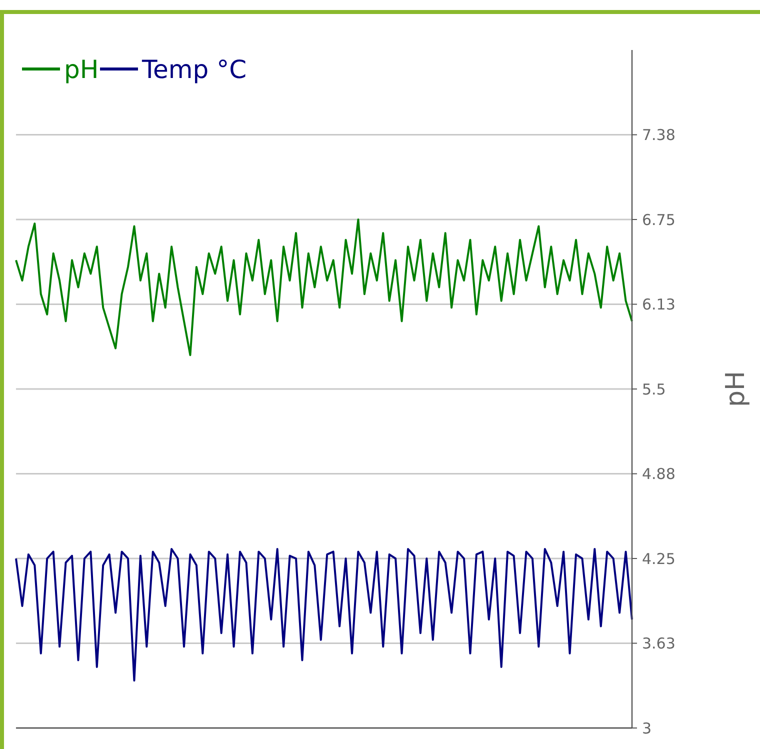 The height and width of the screenshot is (749, 760). Describe the element at coordinates (647, 728) in the screenshot. I see `y-tick-label: 3` at that location.